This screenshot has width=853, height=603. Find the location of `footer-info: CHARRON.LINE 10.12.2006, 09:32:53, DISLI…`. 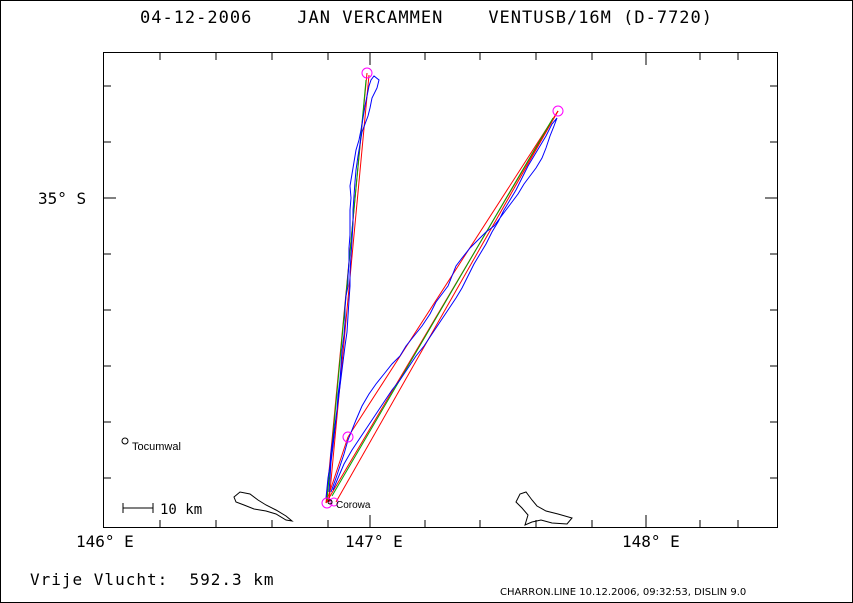

footer-info: CHARRON.LINE 10.12.2006, 09:32:53, DISLI… is located at coordinates (623, 592).